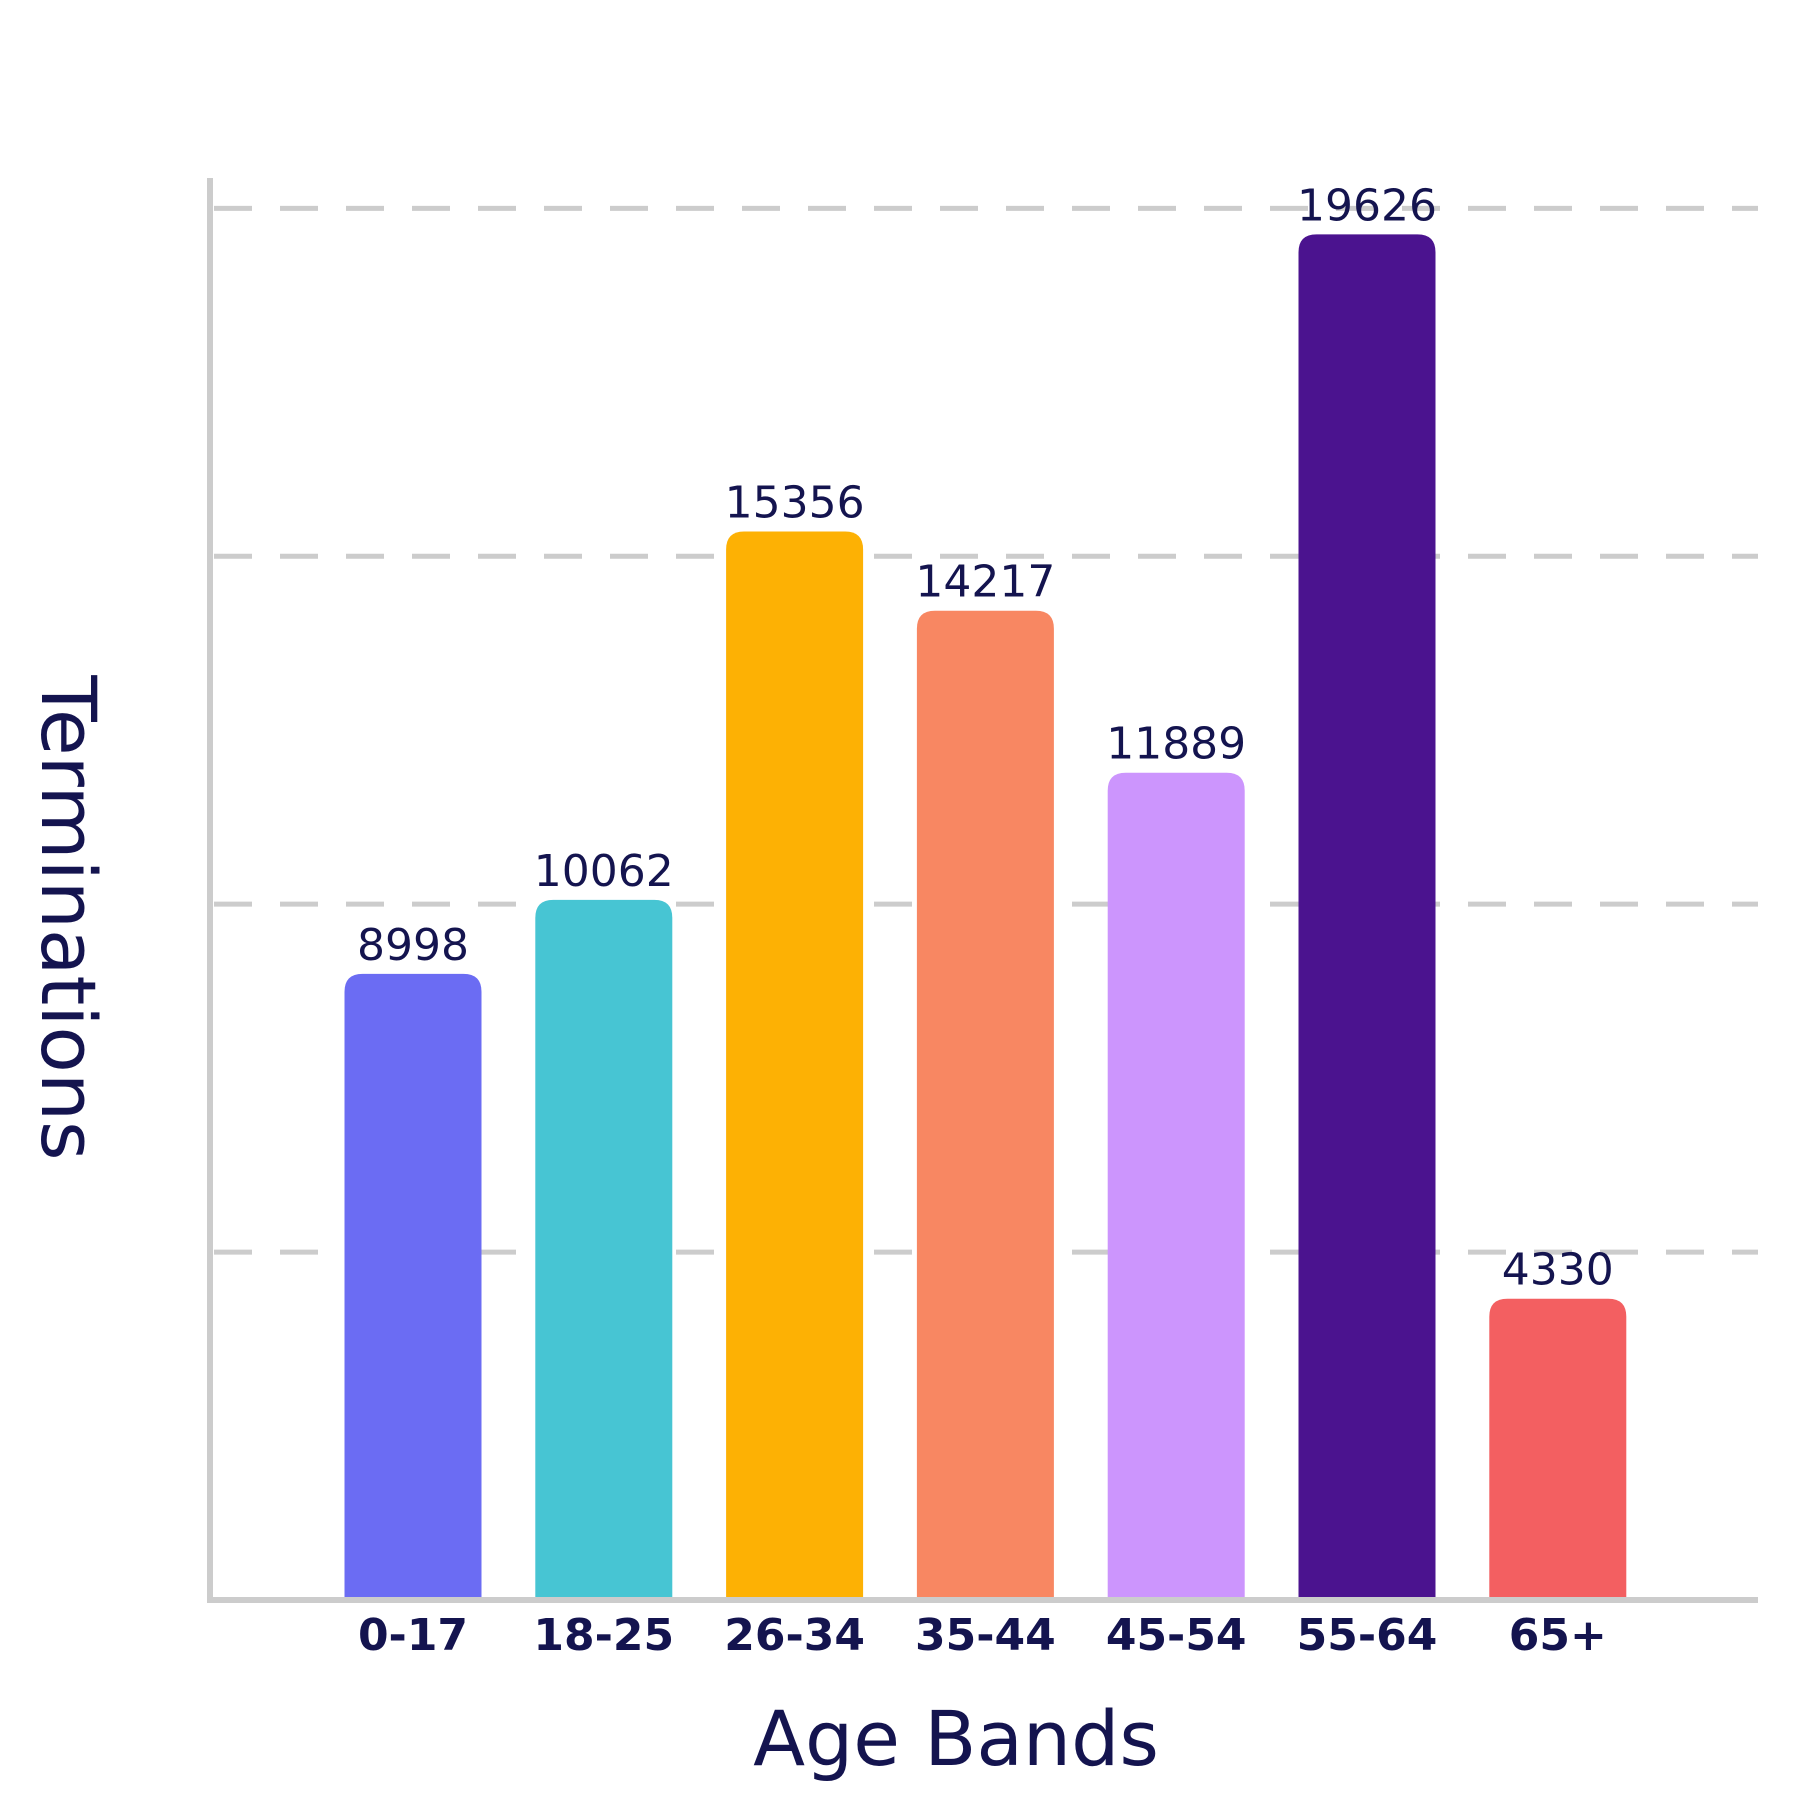 The height and width of the screenshot is (1800, 1800). I want to click on value-label-35-44: 14217, so click(985, 582).